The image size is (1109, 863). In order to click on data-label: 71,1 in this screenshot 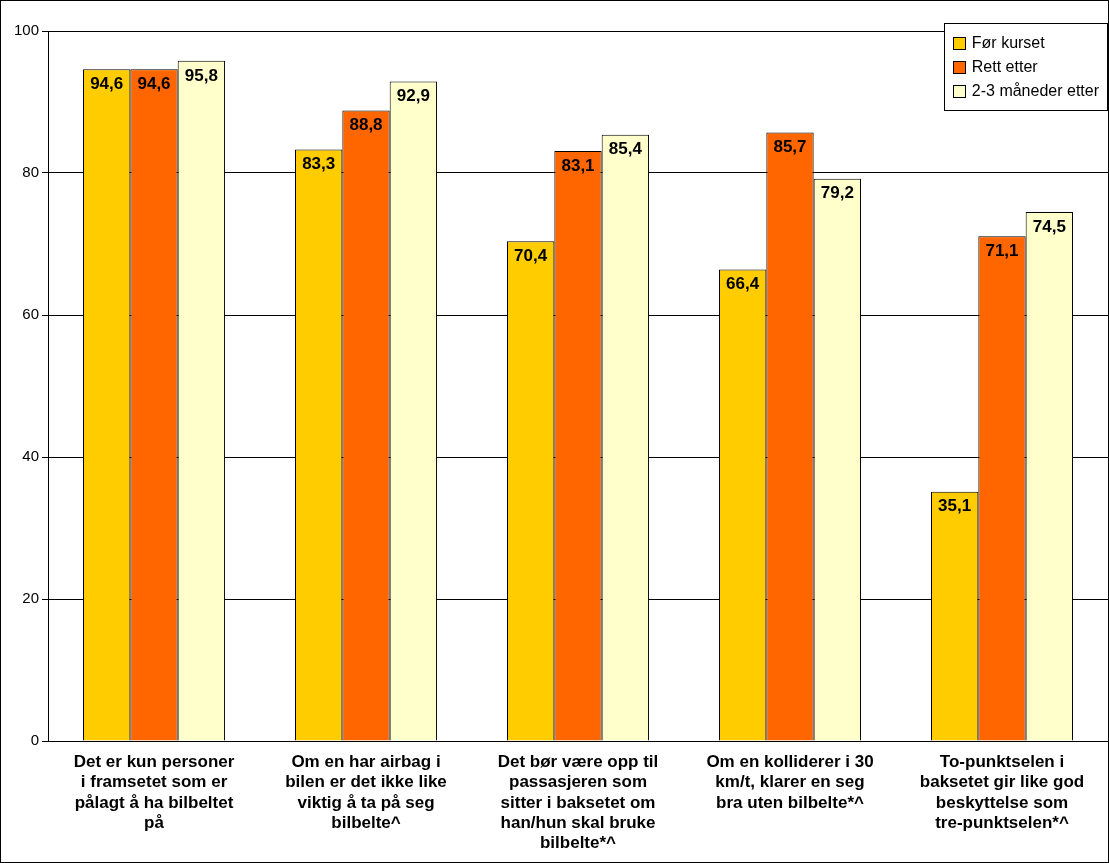, I will do `click(1002, 250)`.